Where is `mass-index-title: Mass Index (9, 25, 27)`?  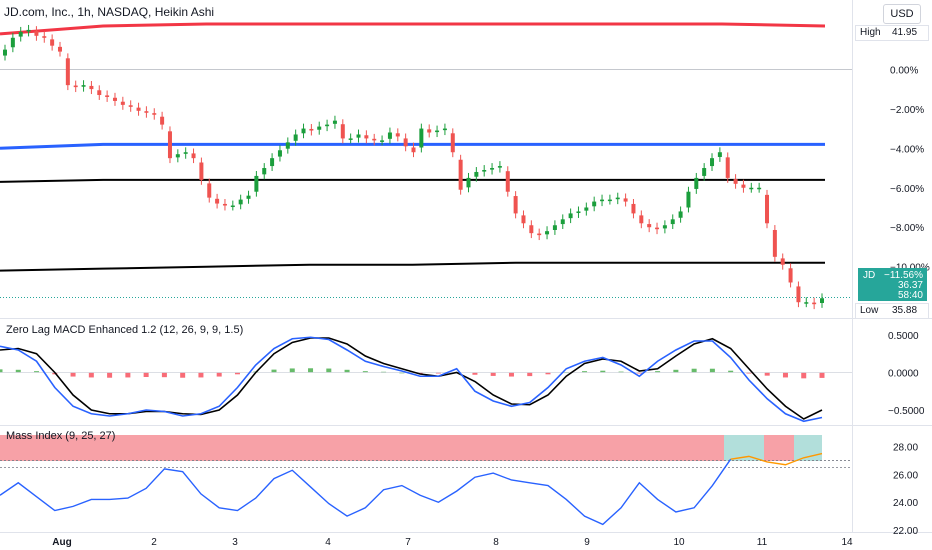
mass-index-title: Mass Index (9, 25, 27) is located at coordinates (61, 436).